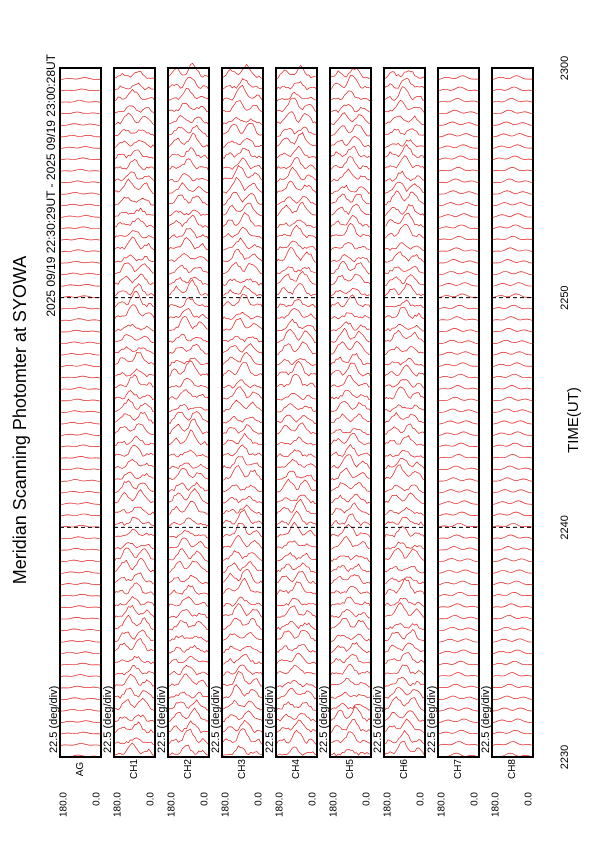  I want to click on top-label: 180.0, so click(64, 804).